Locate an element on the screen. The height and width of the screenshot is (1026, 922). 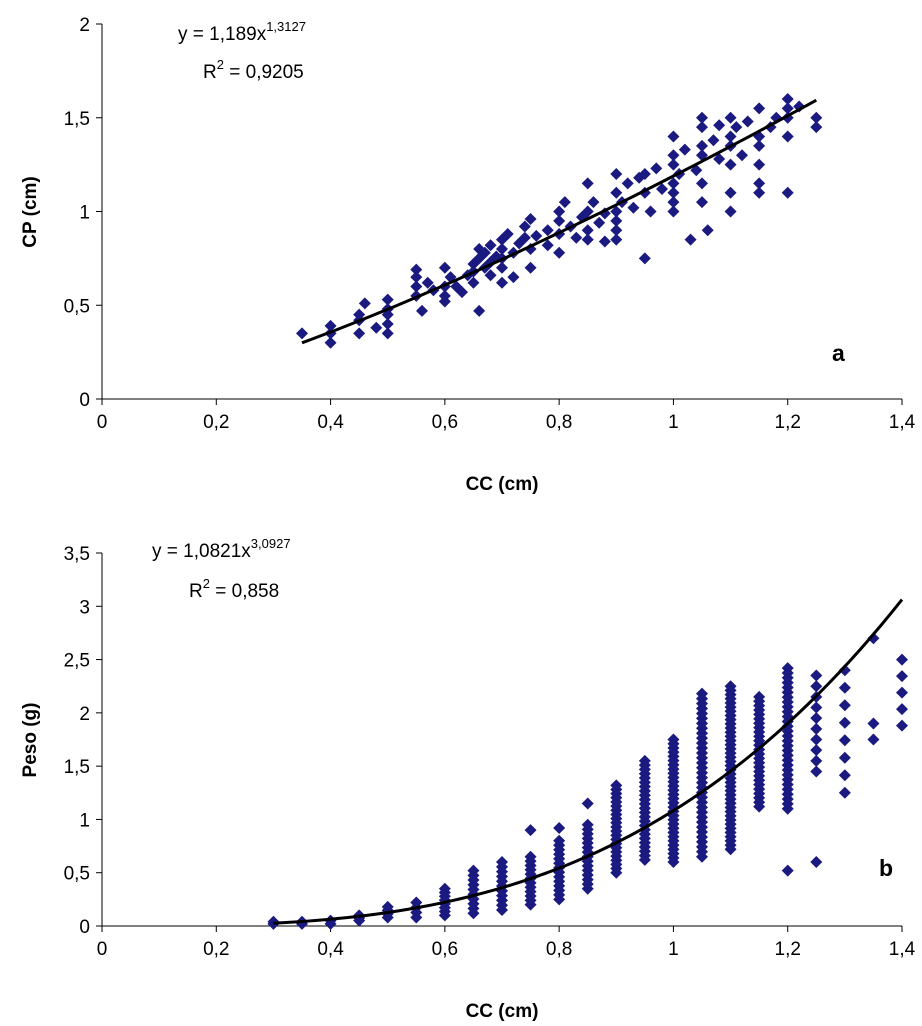
x-tick-label: 1,4 is located at coordinates (902, 422).